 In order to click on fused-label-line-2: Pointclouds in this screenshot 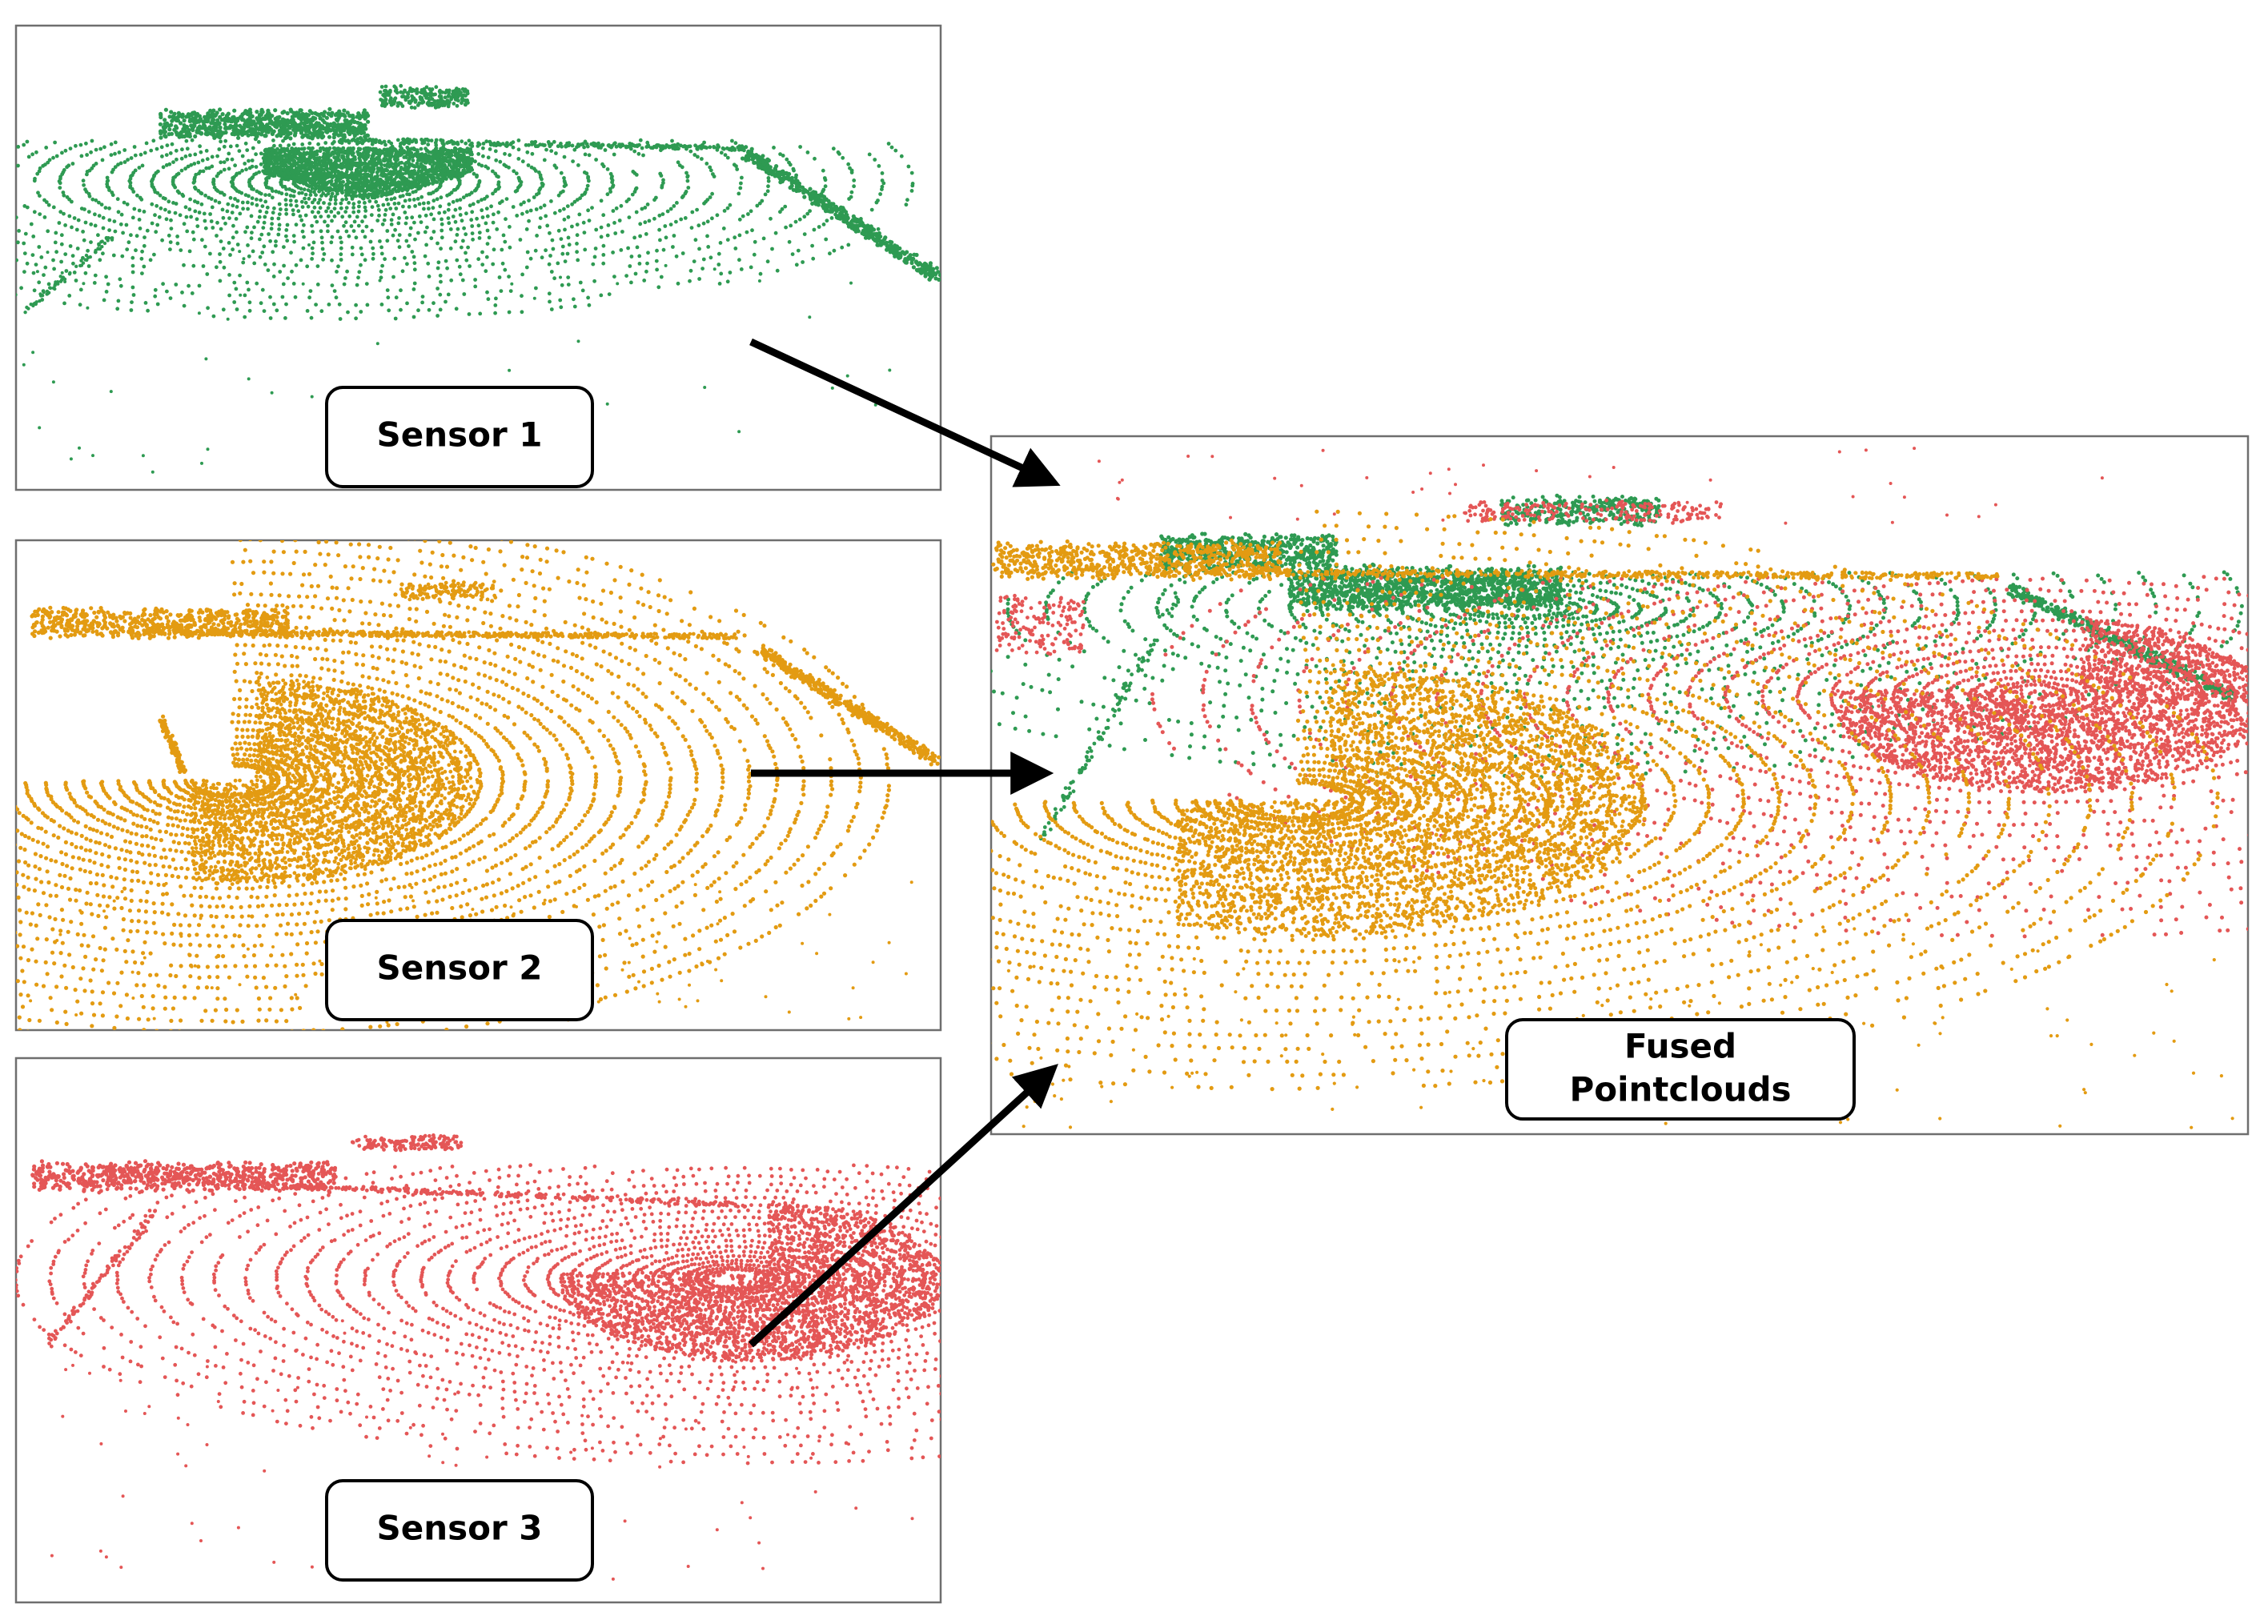, I will do `click(1680, 1089)`.